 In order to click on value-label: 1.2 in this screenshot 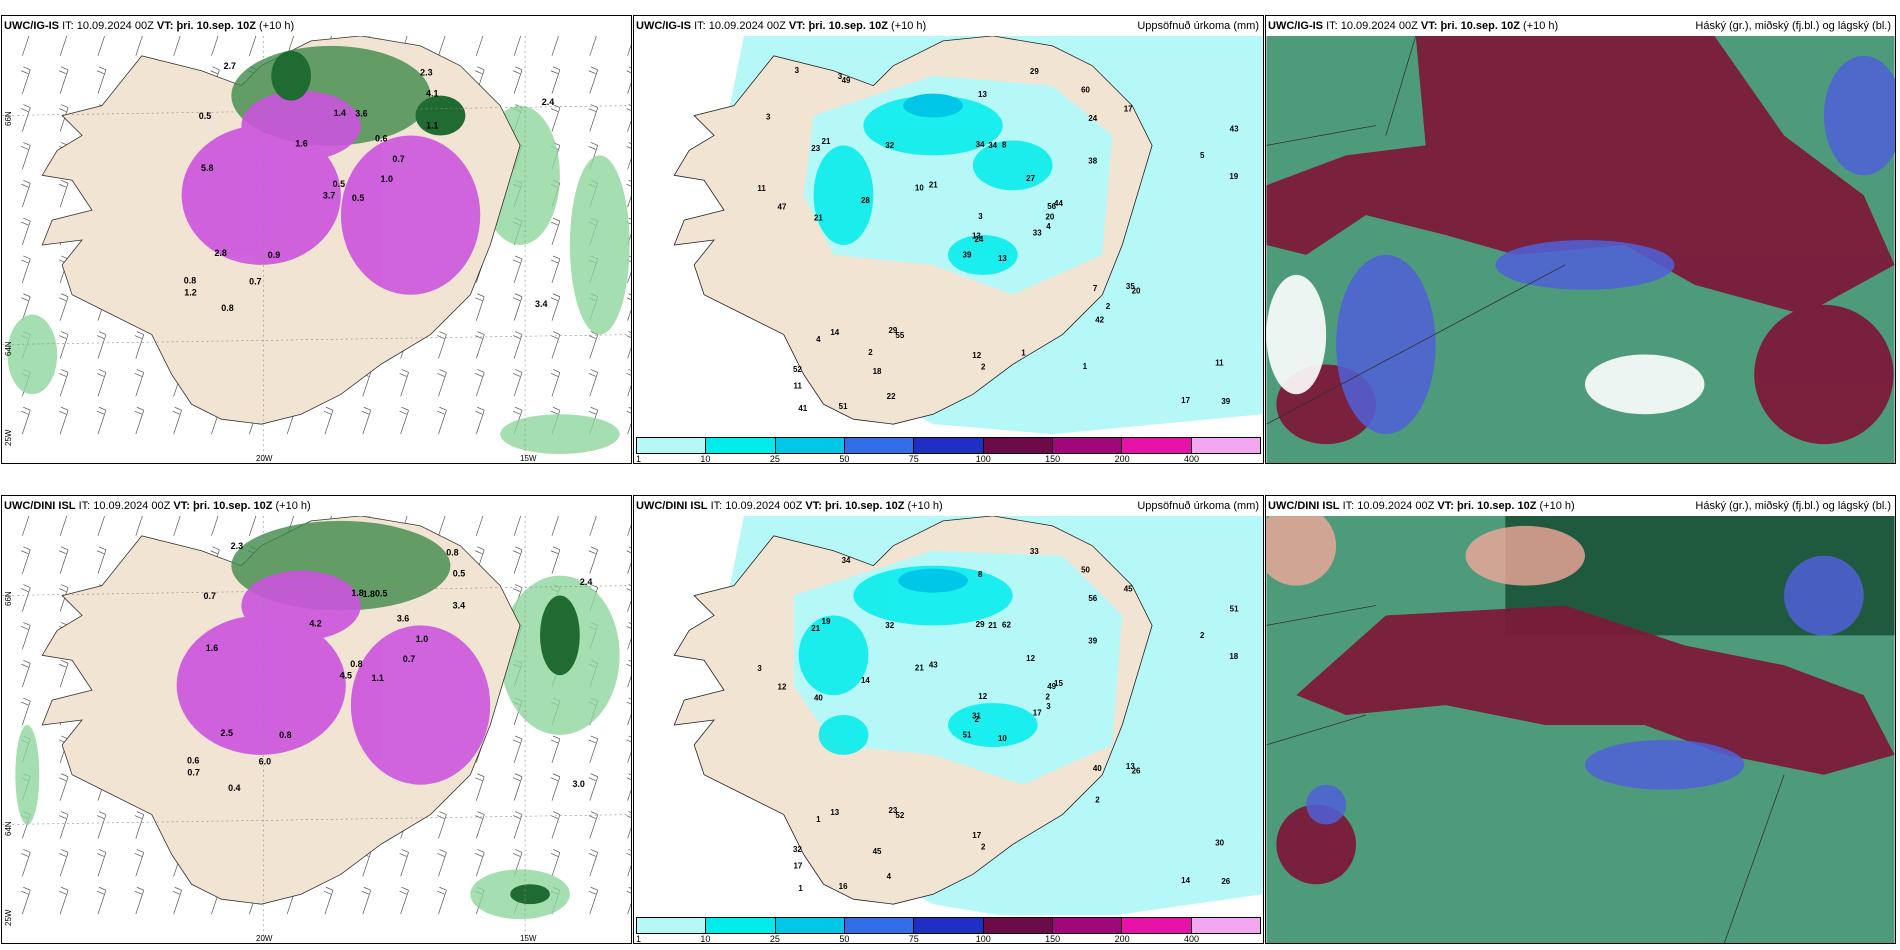, I will do `click(190, 293)`.